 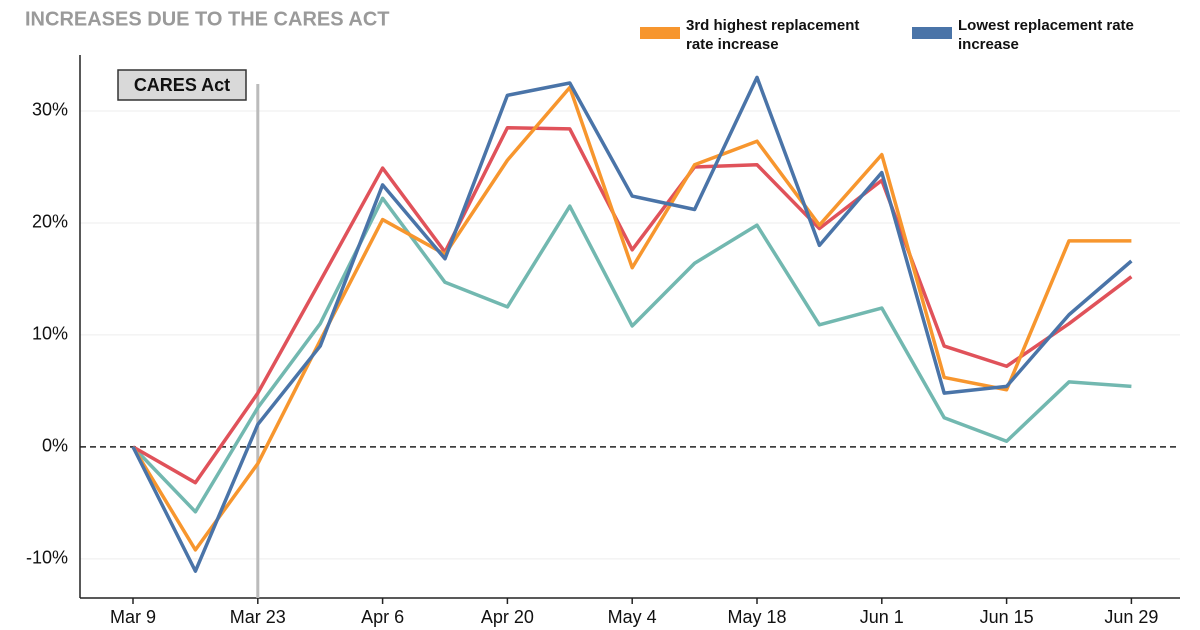 What do you see at coordinates (773, 35) in the screenshot?
I see `legend-label: 3rd highest replacement rate increase` at bounding box center [773, 35].